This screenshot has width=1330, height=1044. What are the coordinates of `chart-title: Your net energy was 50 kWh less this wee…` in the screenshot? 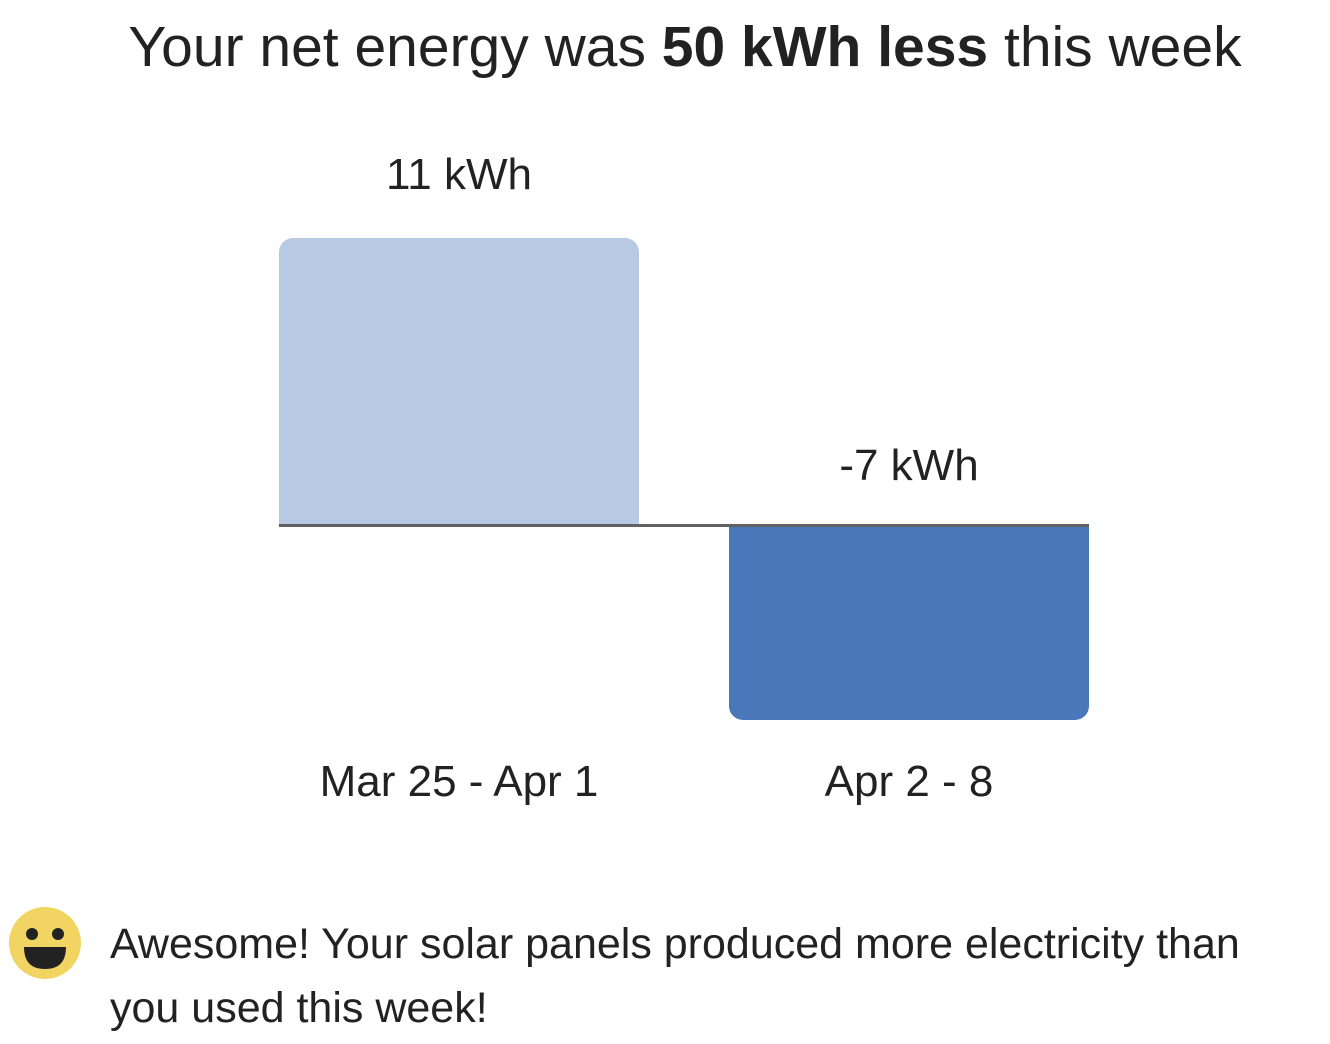 It's located at (665, 47).